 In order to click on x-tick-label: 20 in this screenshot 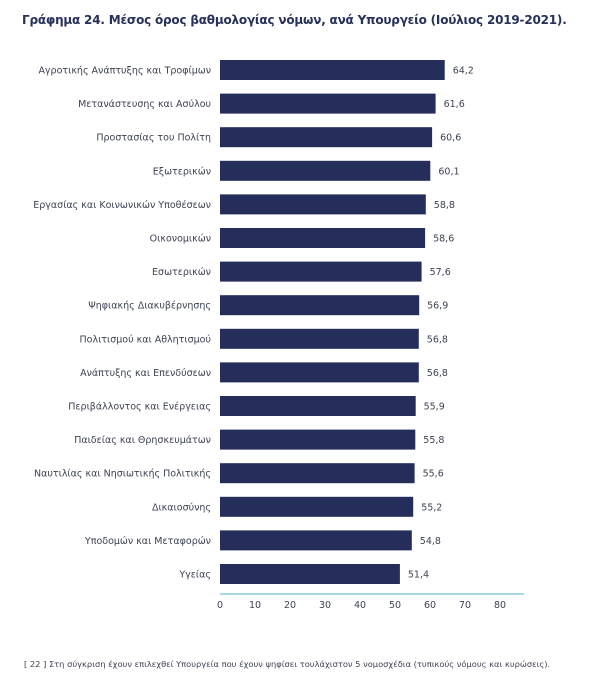, I will do `click(290, 605)`.